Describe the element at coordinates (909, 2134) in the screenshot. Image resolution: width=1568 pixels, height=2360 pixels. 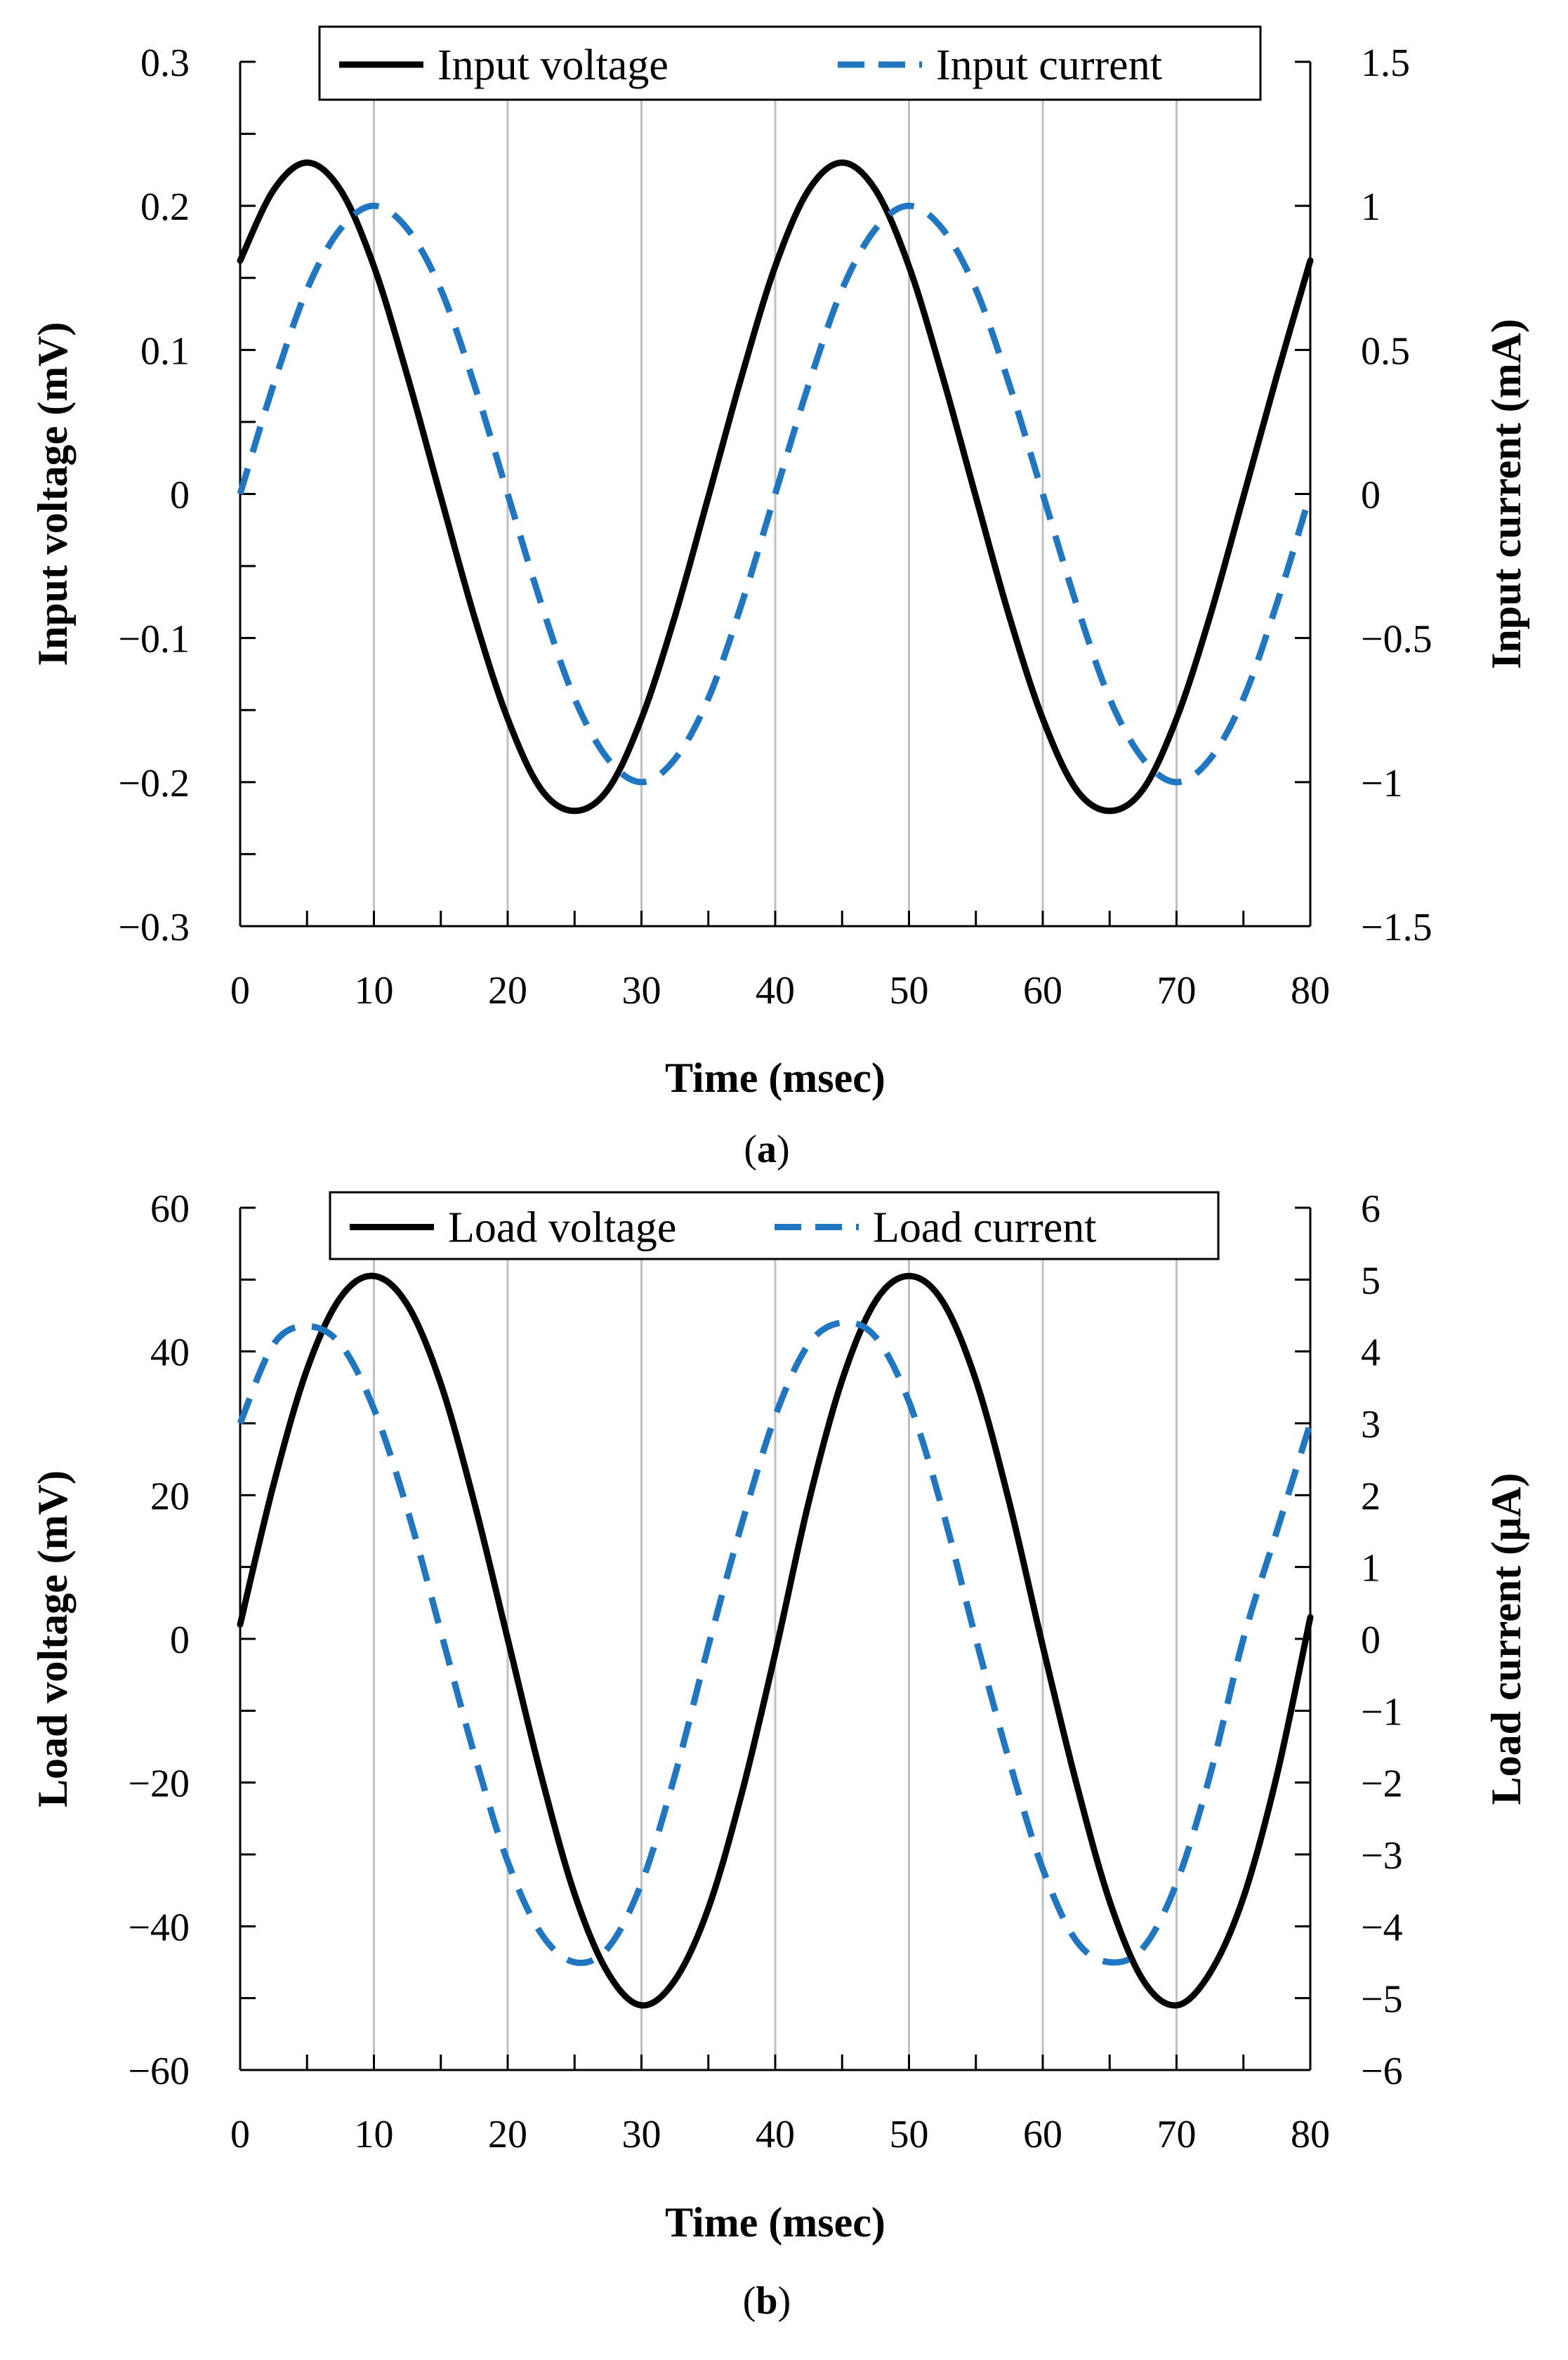
I see `x-tick-label-b: 50` at that location.